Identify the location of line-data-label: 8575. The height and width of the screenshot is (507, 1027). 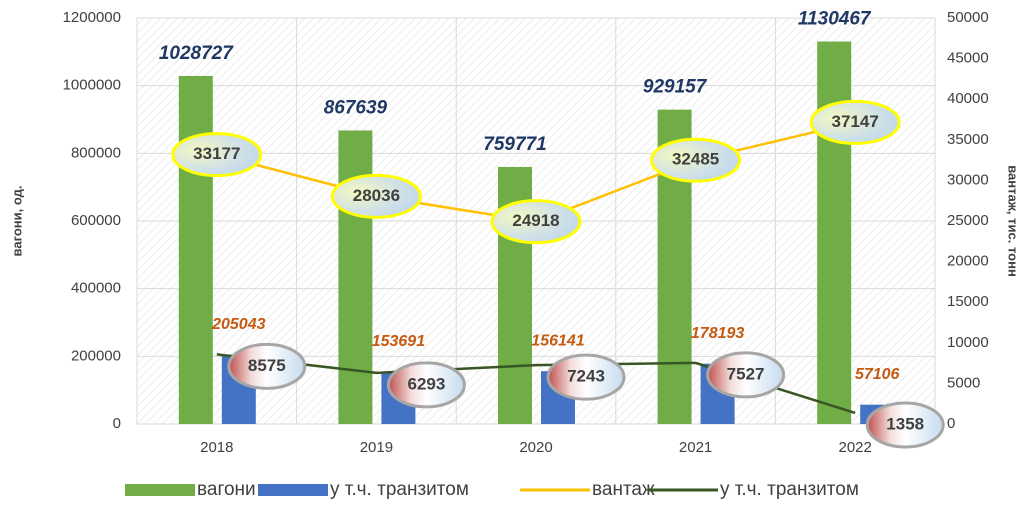
(267, 365).